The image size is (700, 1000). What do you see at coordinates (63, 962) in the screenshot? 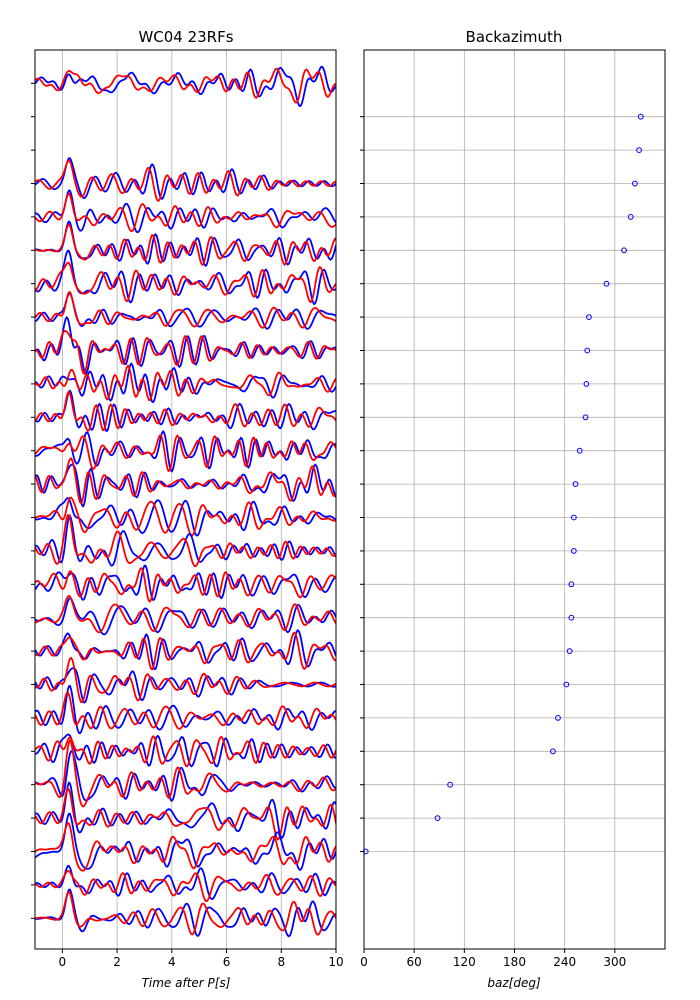
I see `left-x-tick-label: 0` at bounding box center [63, 962].